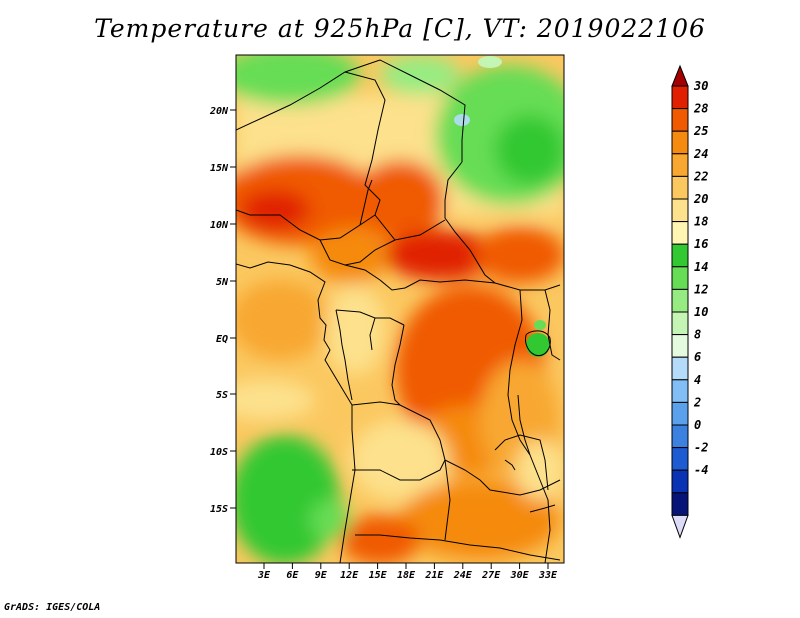 This screenshot has height=618, width=800. I want to click on colorbar-label: -2, so click(701, 448).